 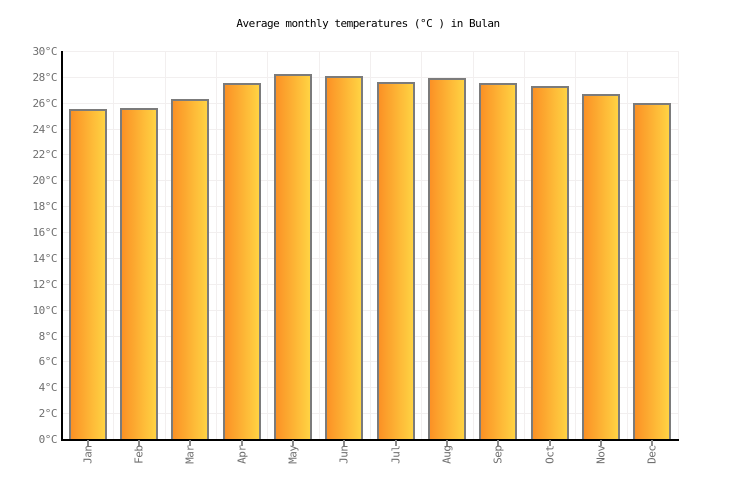 What do you see at coordinates (601, 454) in the screenshot?
I see `x-tick-label-nov: Nov` at bounding box center [601, 454].